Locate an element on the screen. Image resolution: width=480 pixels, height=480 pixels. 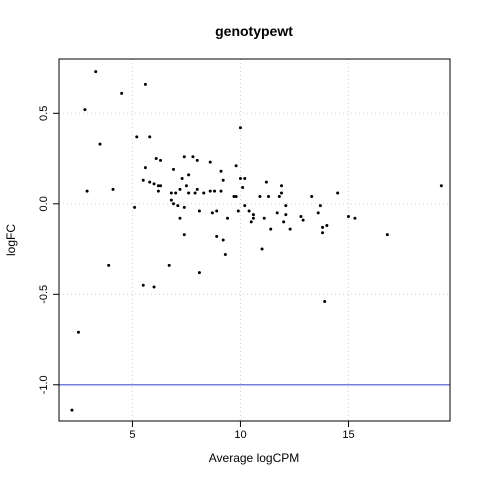
x-axis-label: Average logCPM is located at coordinates (254, 458).